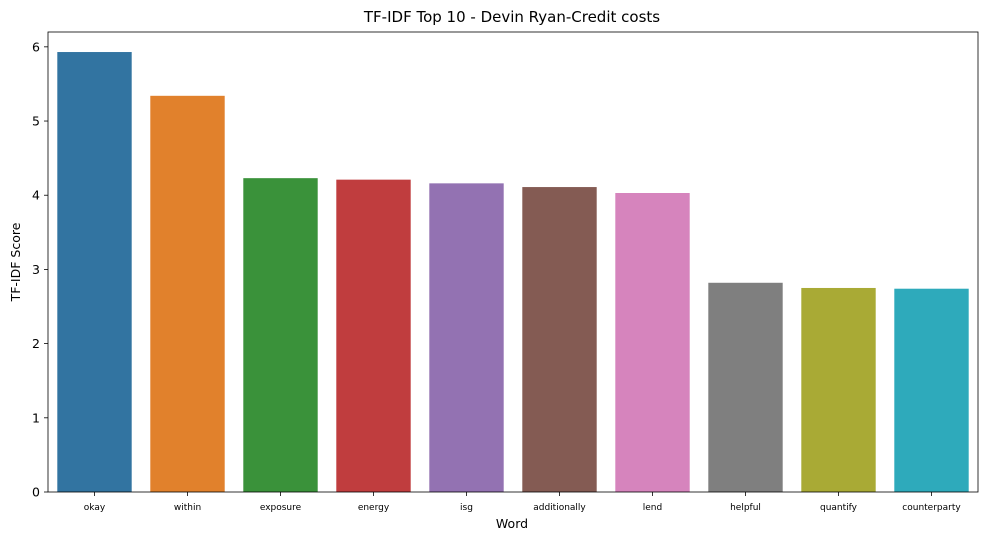  What do you see at coordinates (512, 523) in the screenshot?
I see `x-axis-label: Word` at bounding box center [512, 523].